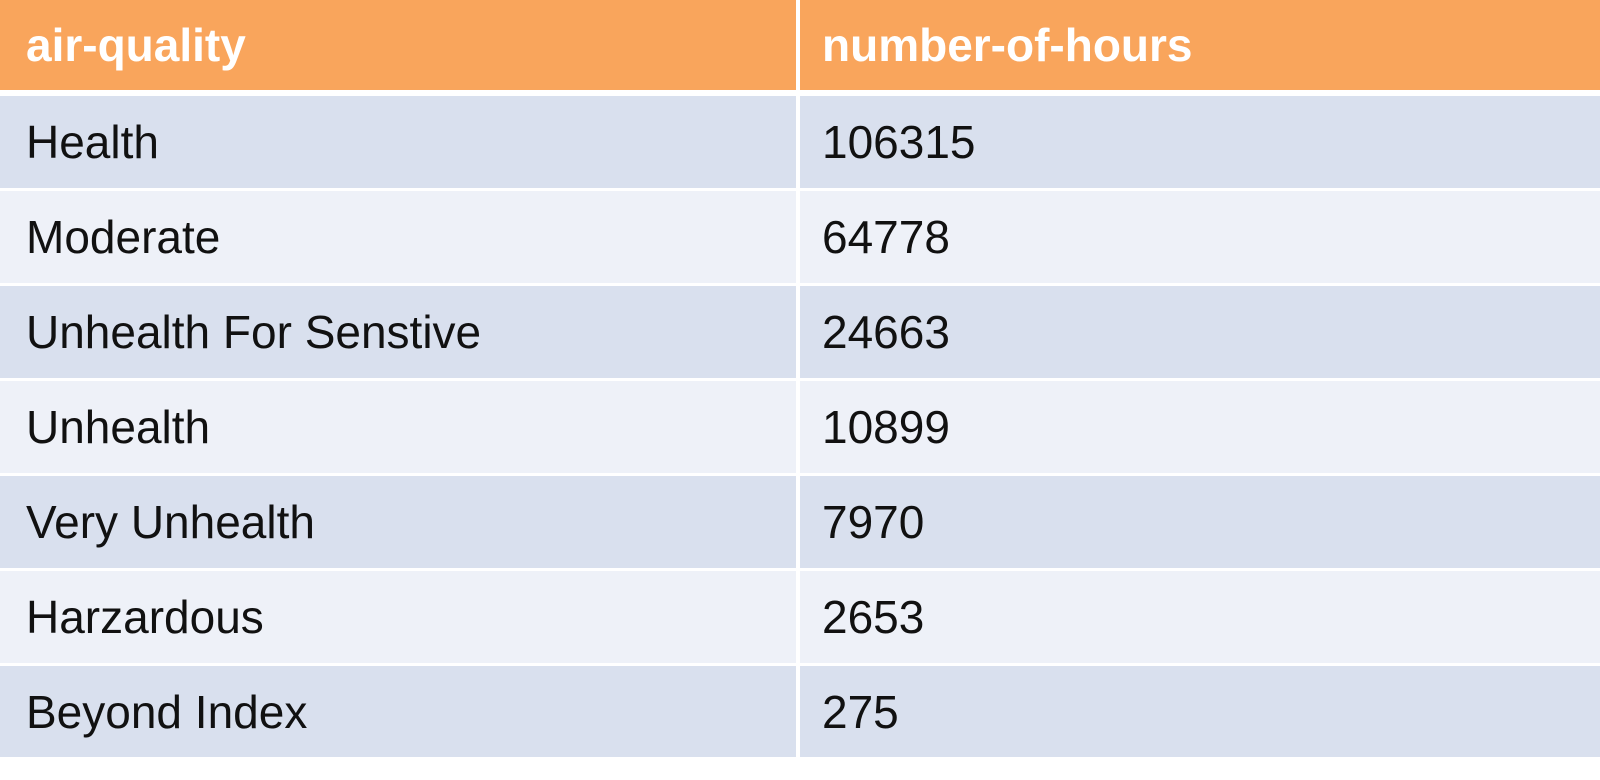 The height and width of the screenshot is (780, 1600). I want to click on number-of-hours-cell: 106315, so click(1200, 143).